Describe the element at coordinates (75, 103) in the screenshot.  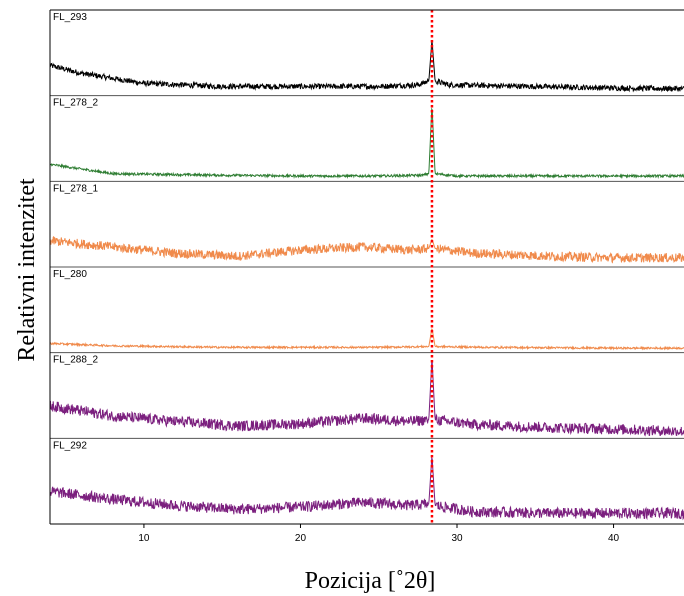
I see `series-label: FL_278_2` at that location.